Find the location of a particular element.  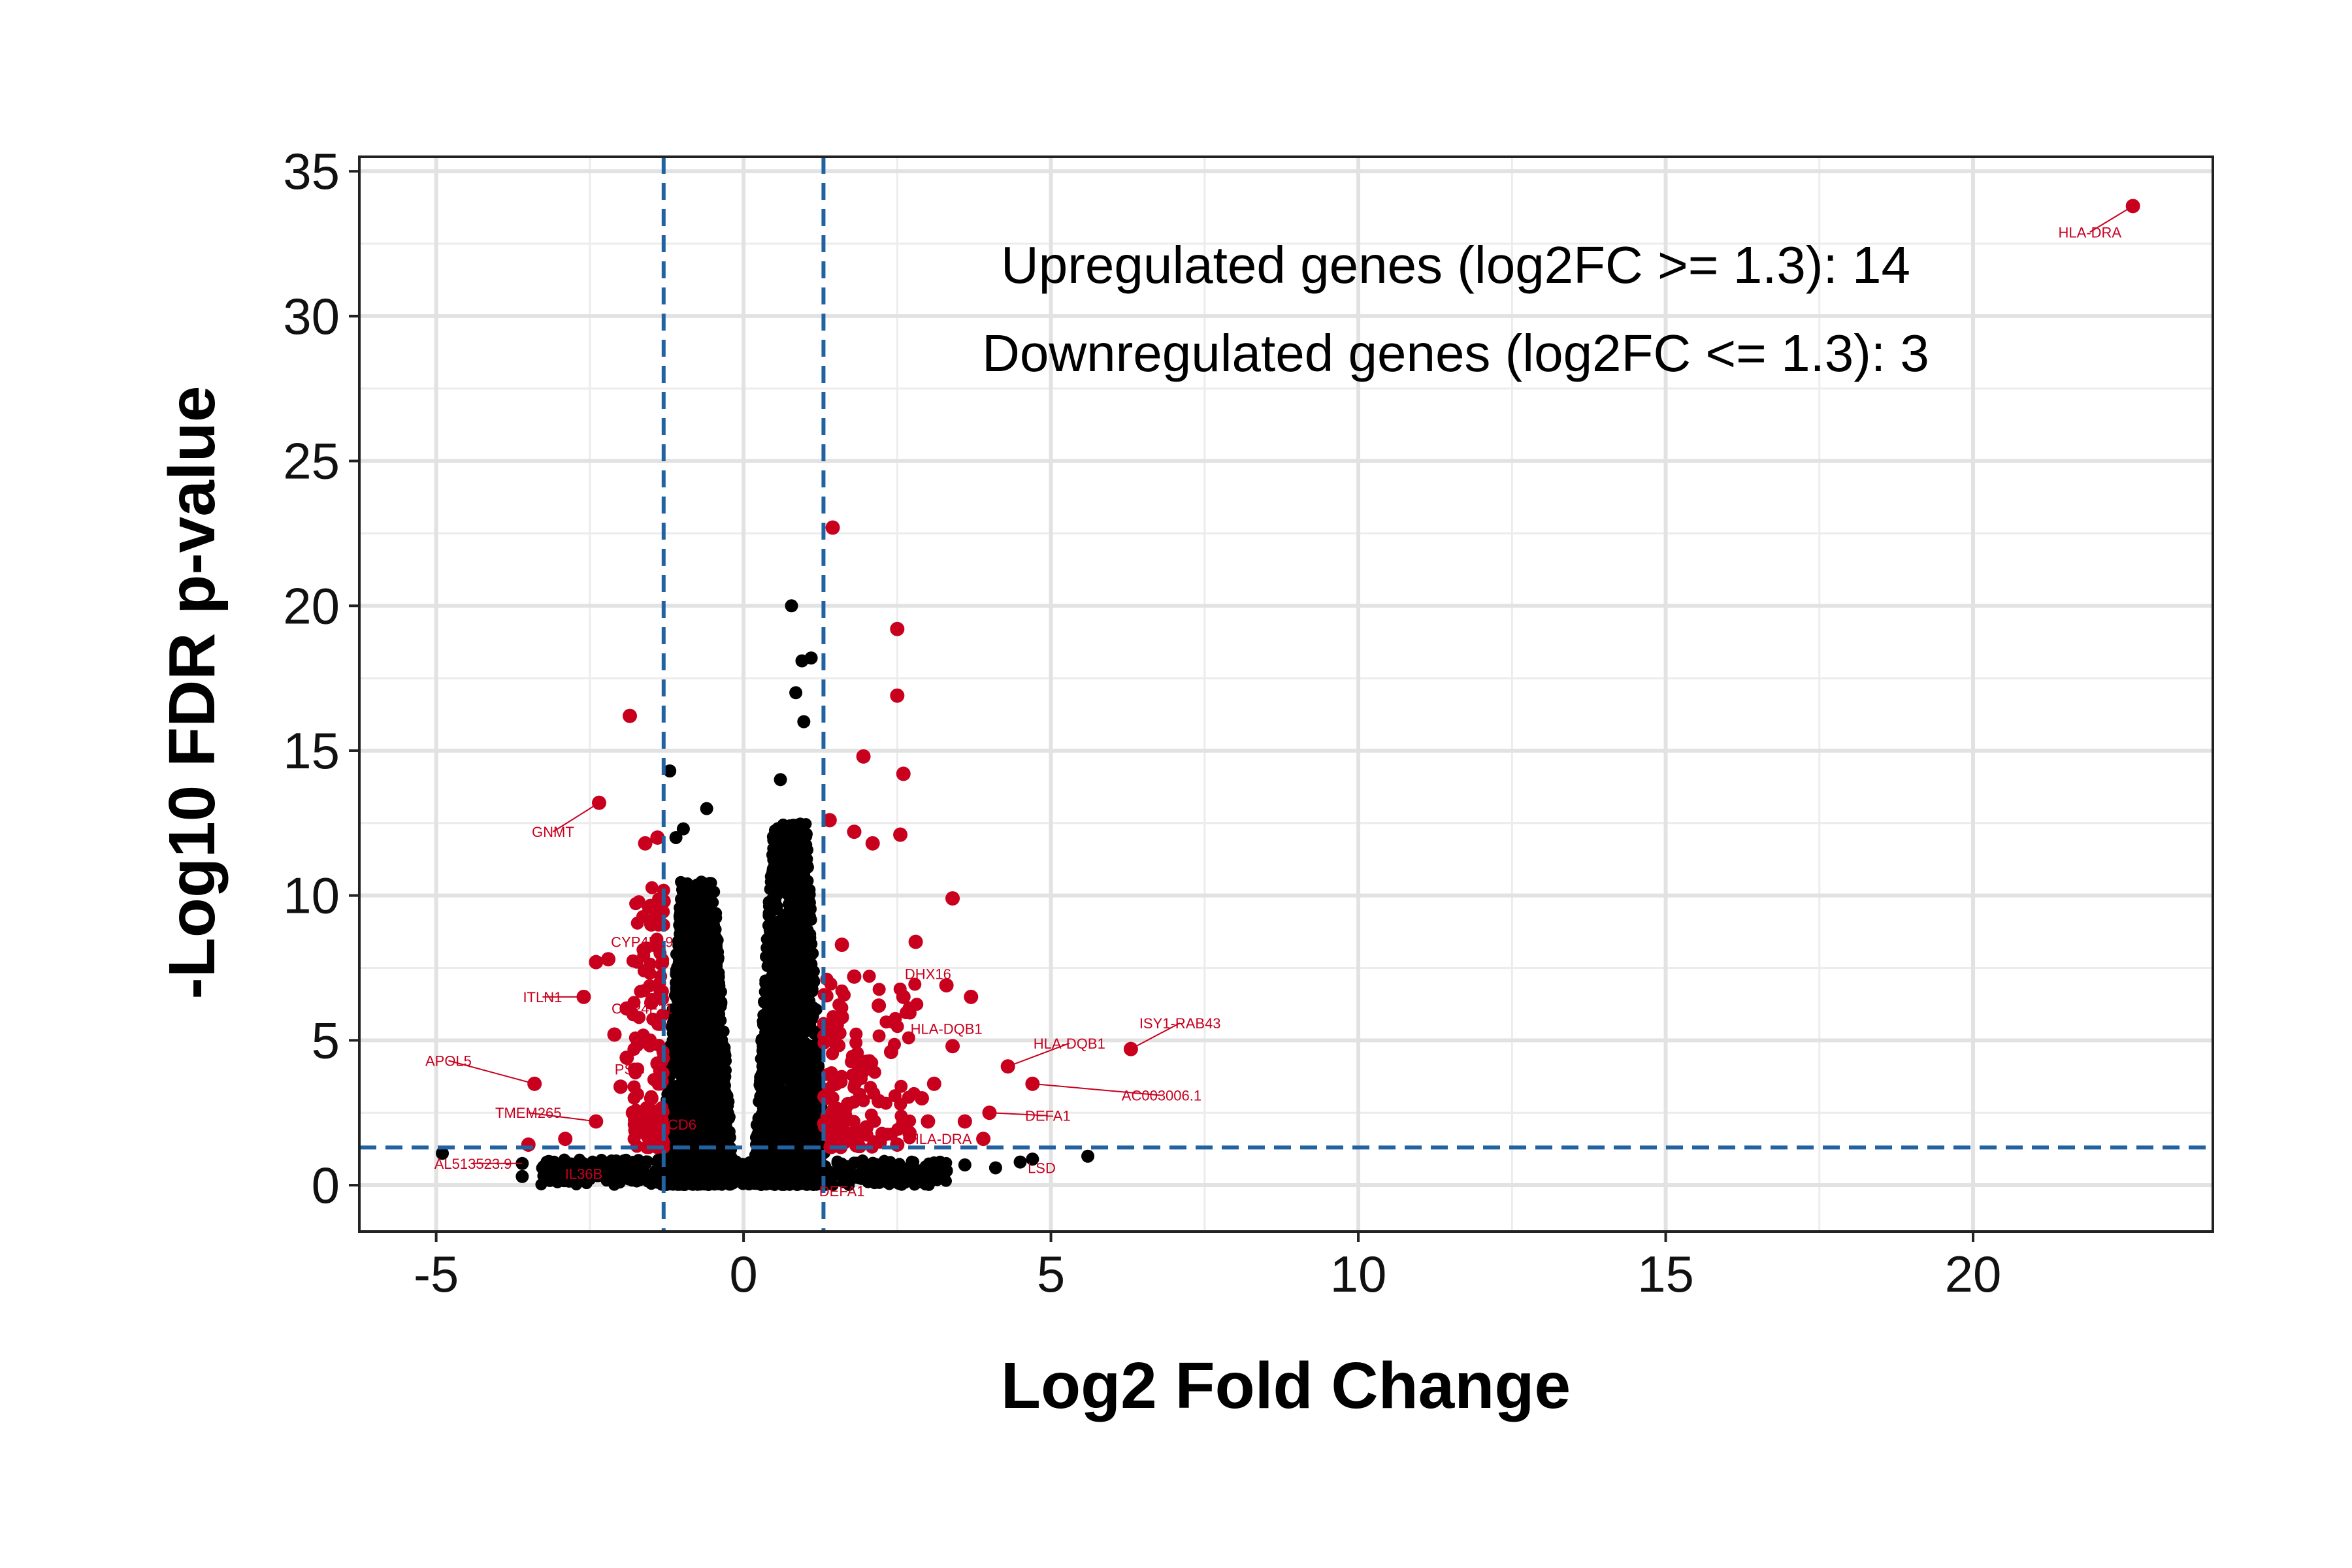

x-tick-label: 15 is located at coordinates (1665, 1274).